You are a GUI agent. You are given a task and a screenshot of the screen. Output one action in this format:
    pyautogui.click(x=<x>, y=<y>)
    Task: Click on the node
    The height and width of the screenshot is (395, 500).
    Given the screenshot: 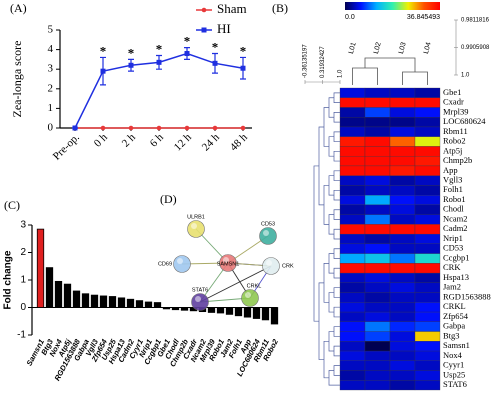 What is the action you would take?
    pyautogui.click(x=200, y=302)
    